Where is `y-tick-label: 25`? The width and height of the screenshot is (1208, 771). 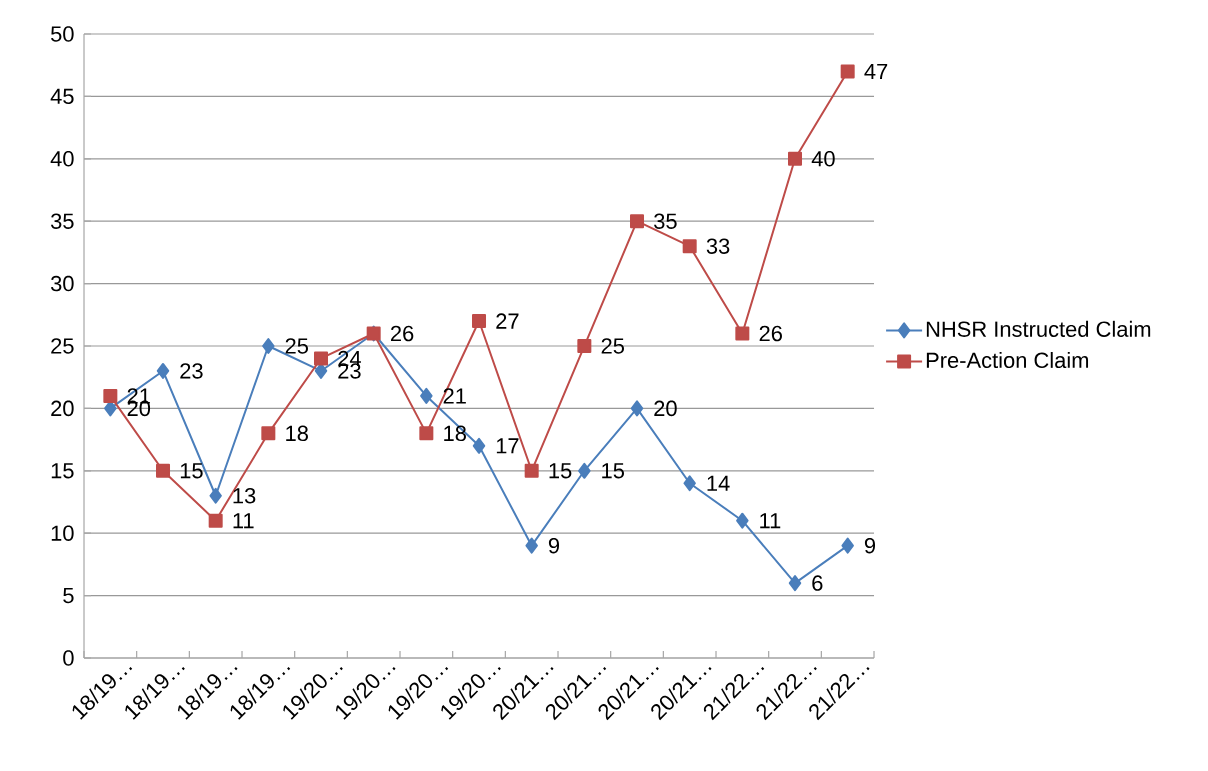 y-tick-label: 25 is located at coordinates (62, 346).